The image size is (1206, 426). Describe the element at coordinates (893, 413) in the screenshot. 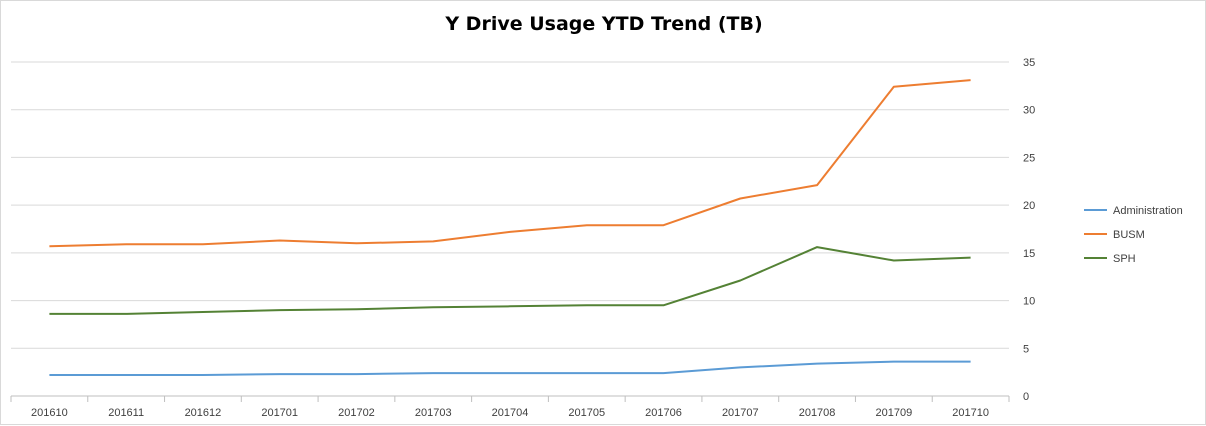

I see `x-tick-label: 201709` at that location.